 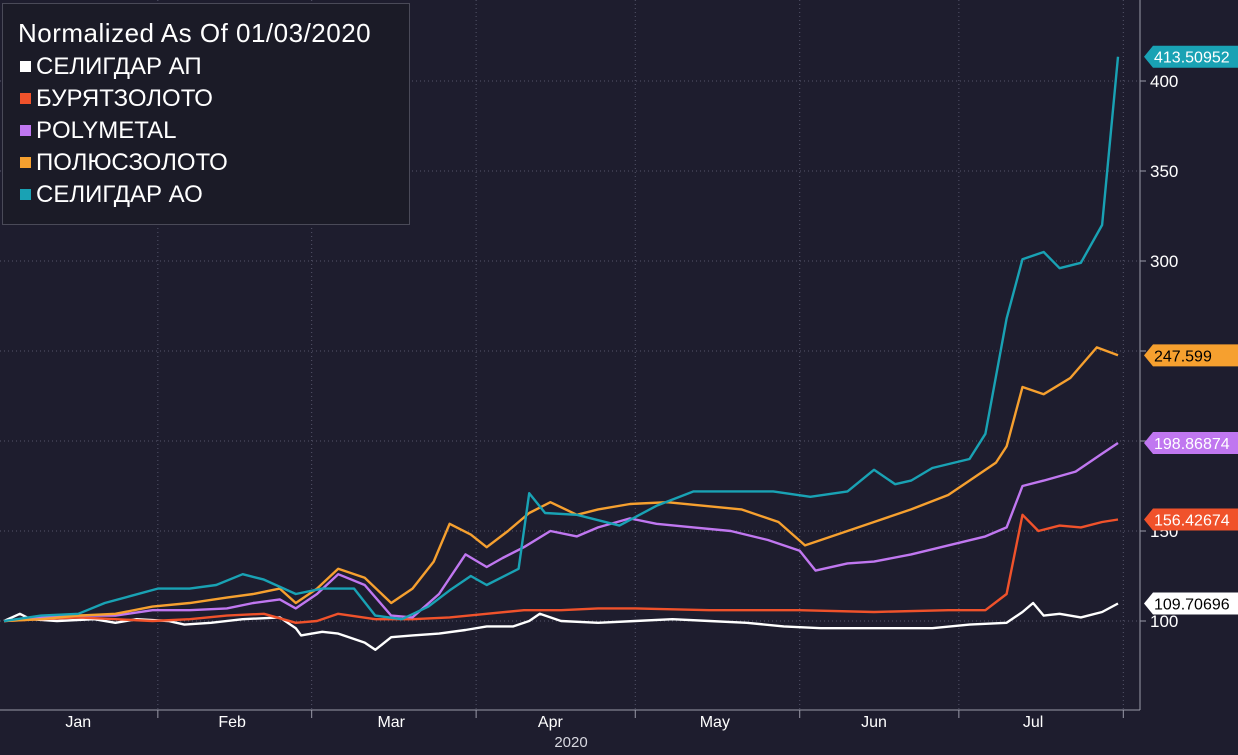 I want to click on x-tick-label: Jun, so click(x=874, y=722).